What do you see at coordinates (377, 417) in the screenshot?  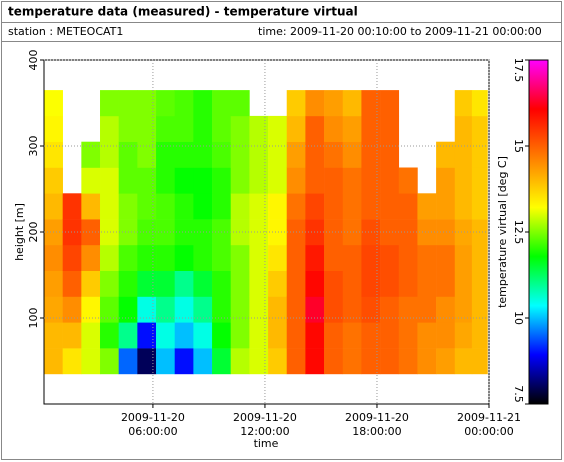 I see `x-tick-label: 2009-11-20` at bounding box center [377, 417].